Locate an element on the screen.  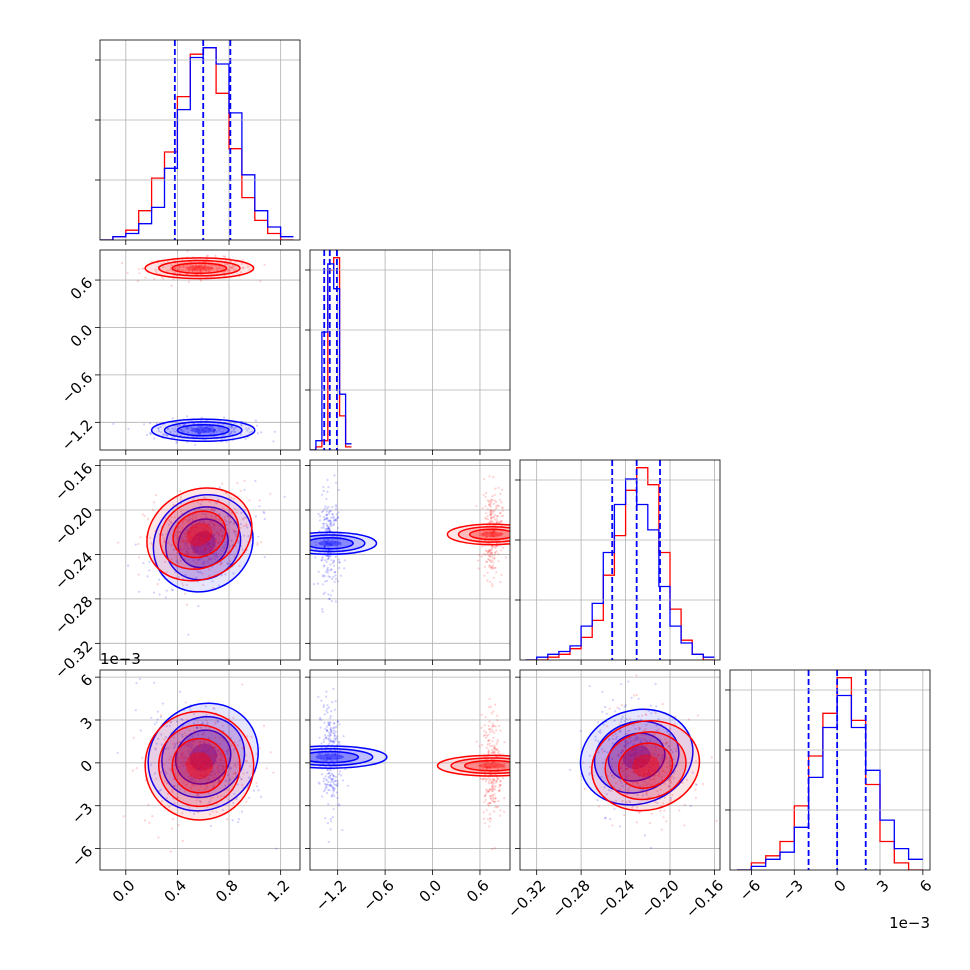
scatter-points-red is located at coordinates (194, 542).